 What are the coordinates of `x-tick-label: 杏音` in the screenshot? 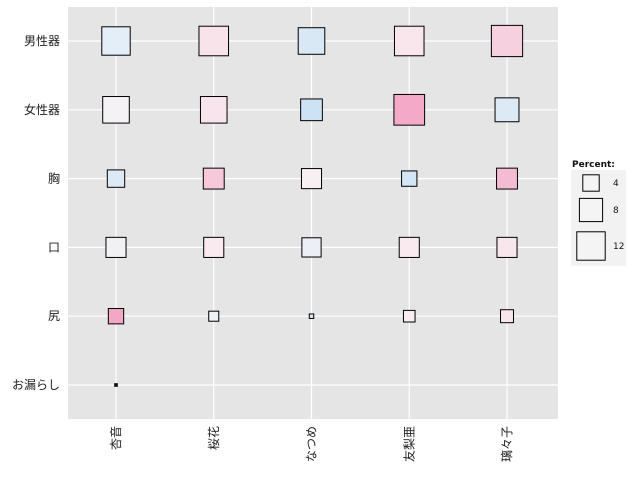 It's located at (115, 438).